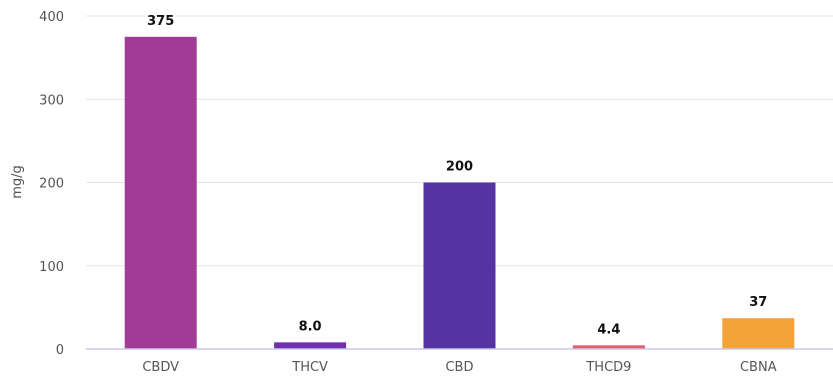  What do you see at coordinates (608, 347) in the screenshot?
I see `bar-thcd9` at bounding box center [608, 347].